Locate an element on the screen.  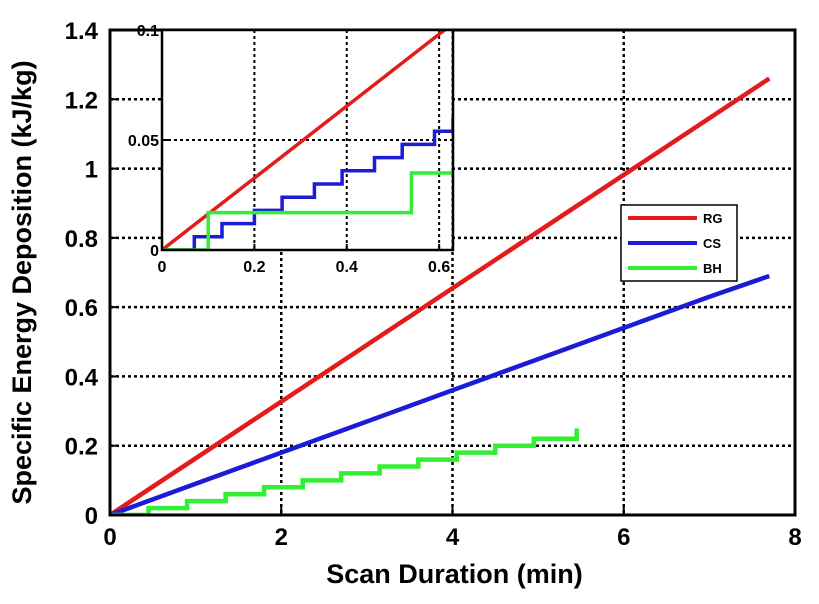
series-line-cs is located at coordinates (307, 184).